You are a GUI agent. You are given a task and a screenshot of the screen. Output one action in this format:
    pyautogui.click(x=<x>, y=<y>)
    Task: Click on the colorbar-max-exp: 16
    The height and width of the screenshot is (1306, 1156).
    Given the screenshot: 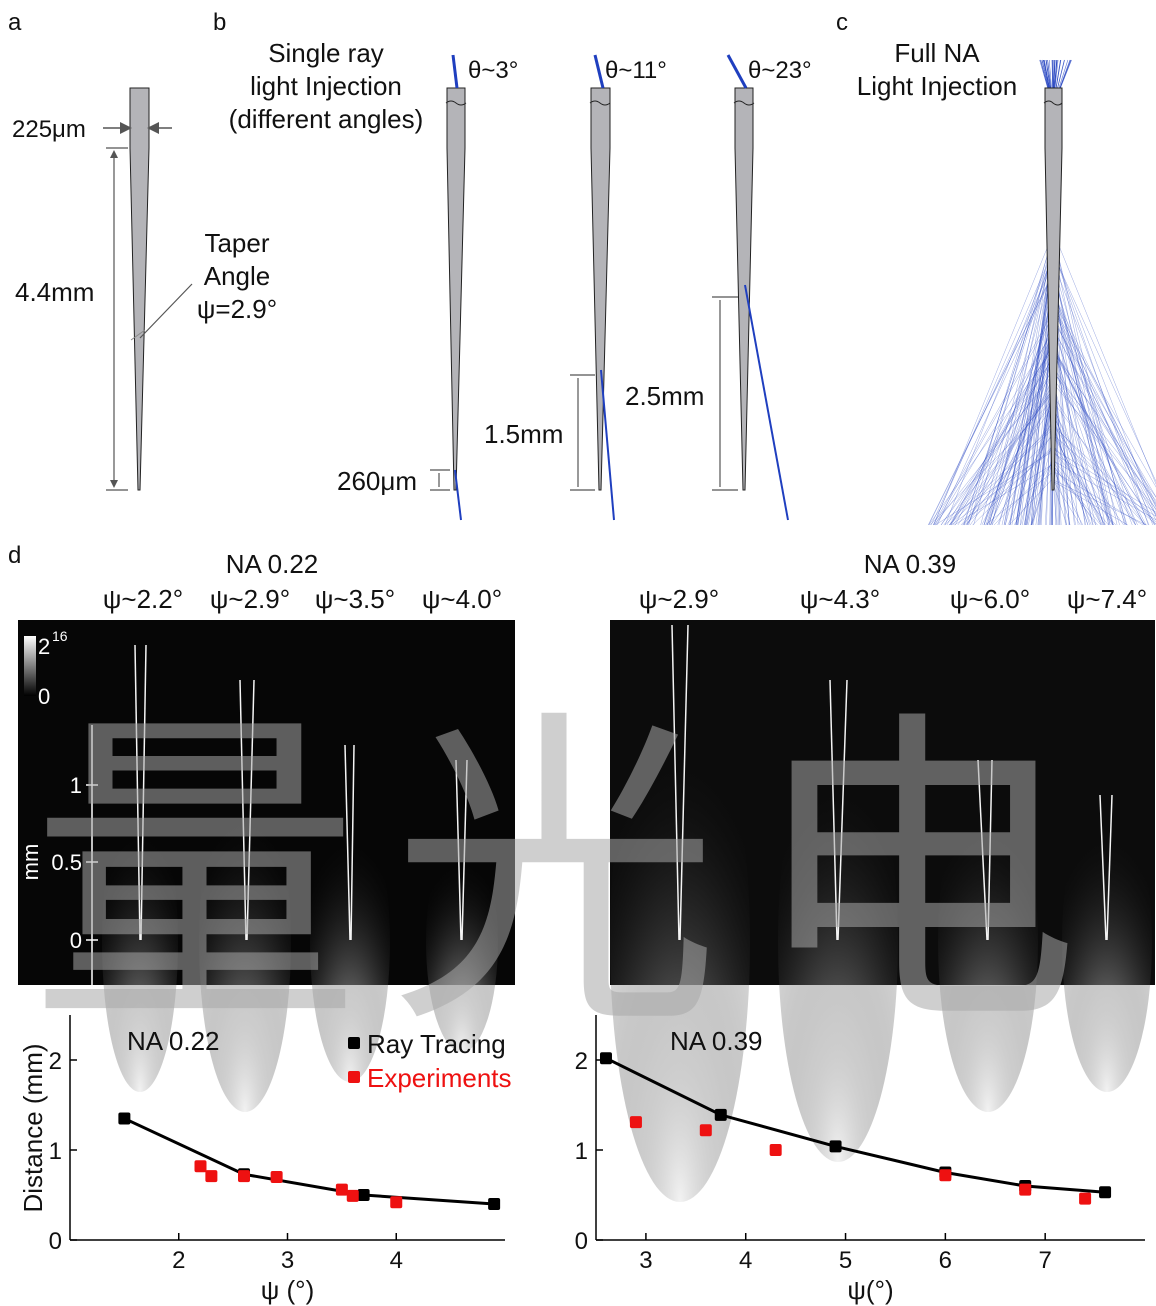 What is the action you would take?
    pyautogui.click(x=60, y=636)
    